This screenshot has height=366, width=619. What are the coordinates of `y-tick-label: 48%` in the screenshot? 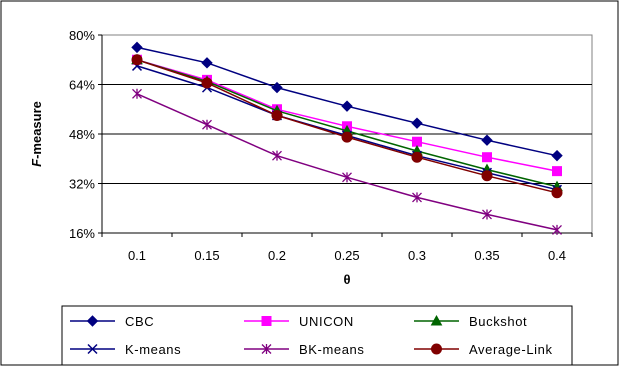 It's located at (82, 134).